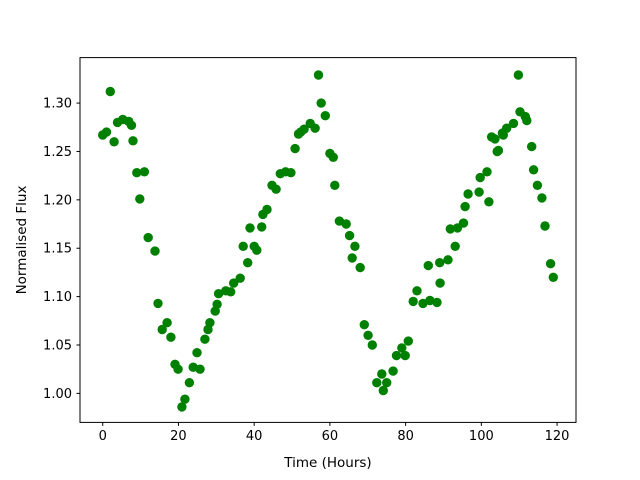 Image resolution: width=640 pixels, height=480 pixels. Describe the element at coordinates (22, 240) in the screenshot. I see `y-axis-label: Normalised Flux` at that location.